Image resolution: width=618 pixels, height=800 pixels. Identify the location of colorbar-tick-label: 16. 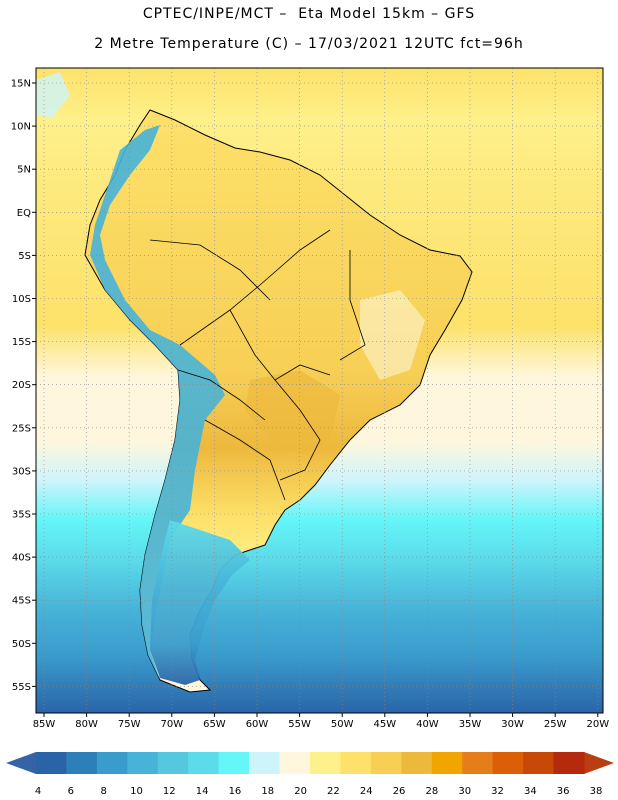
(235, 791).